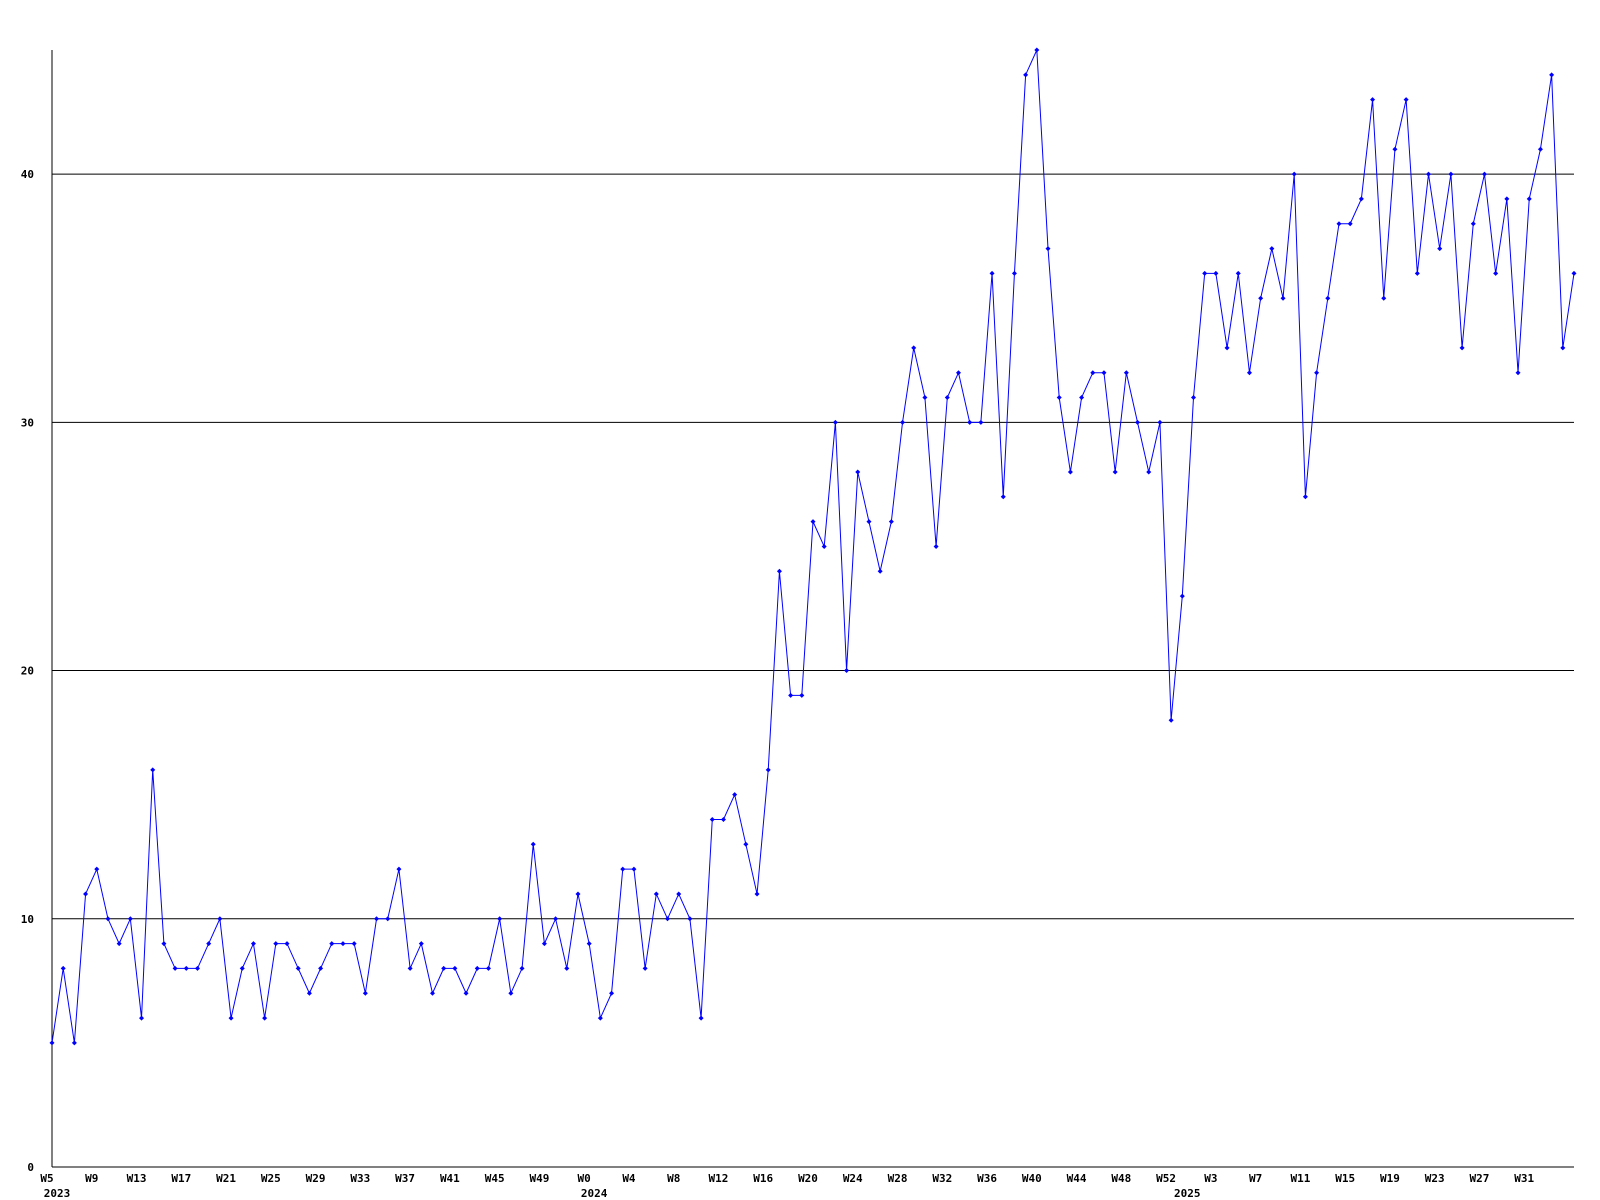 The height and width of the screenshot is (1200, 1600). Describe the element at coordinates (1121, 1178) in the screenshot. I see `x-tick-label: W48` at that location.